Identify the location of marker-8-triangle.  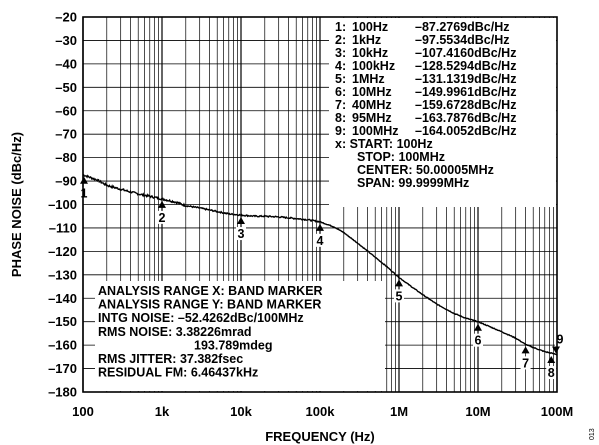
(551, 360).